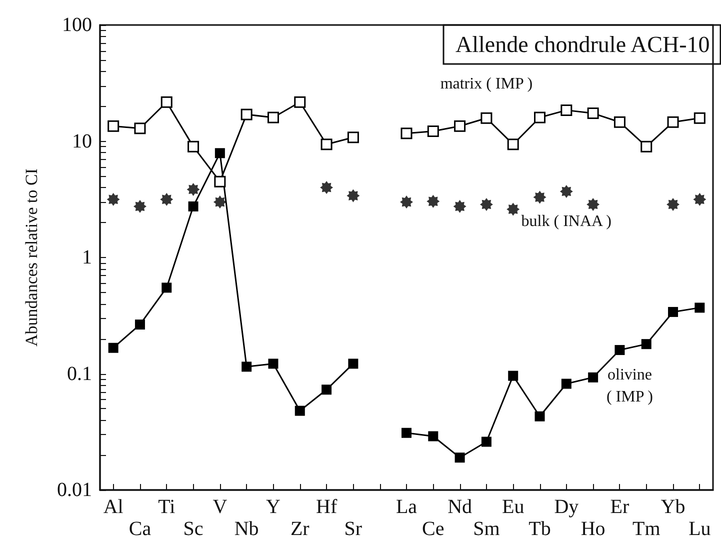  I want to click on x-tick-label: Ho, so click(593, 529).